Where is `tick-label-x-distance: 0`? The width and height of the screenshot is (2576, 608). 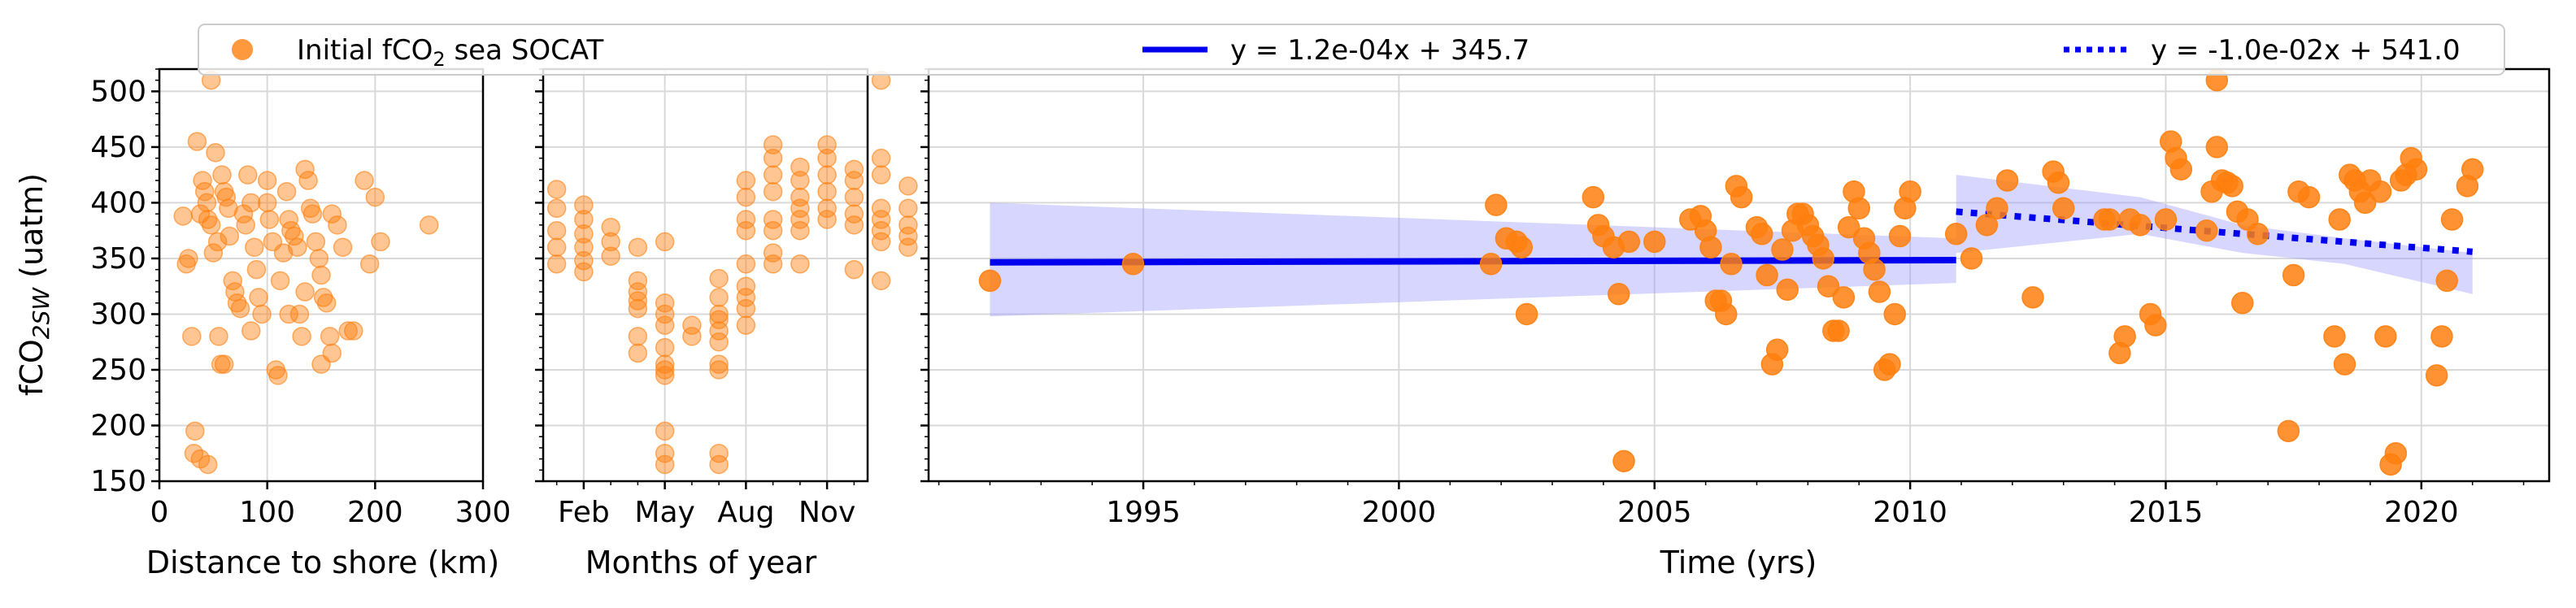
tick-label-x-distance: 0 is located at coordinates (160, 513).